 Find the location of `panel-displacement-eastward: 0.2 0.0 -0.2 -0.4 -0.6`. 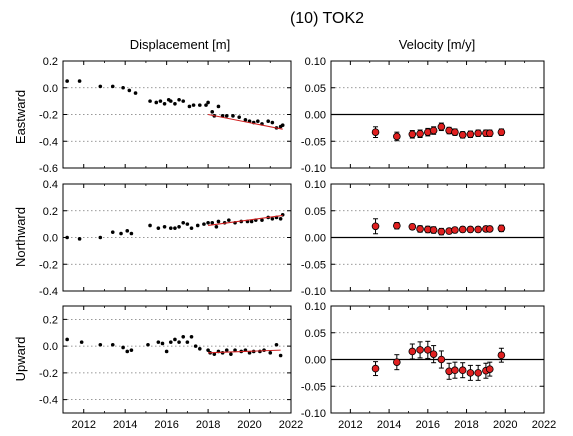

panel-displacement-eastward: 0.2 0.0 -0.2 -0.4 -0.6 is located at coordinates (165, 115).